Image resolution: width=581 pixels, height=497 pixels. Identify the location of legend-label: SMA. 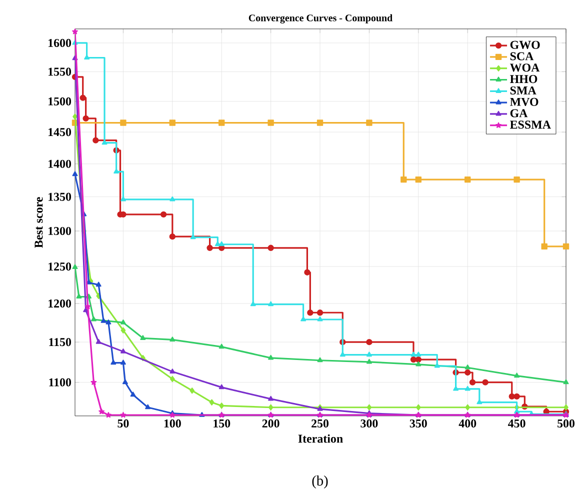
(523, 90).